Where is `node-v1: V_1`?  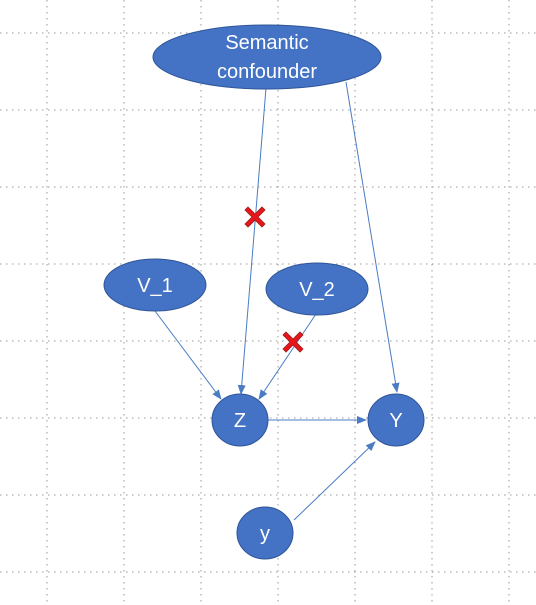
node-v1: V_1 is located at coordinates (155, 285).